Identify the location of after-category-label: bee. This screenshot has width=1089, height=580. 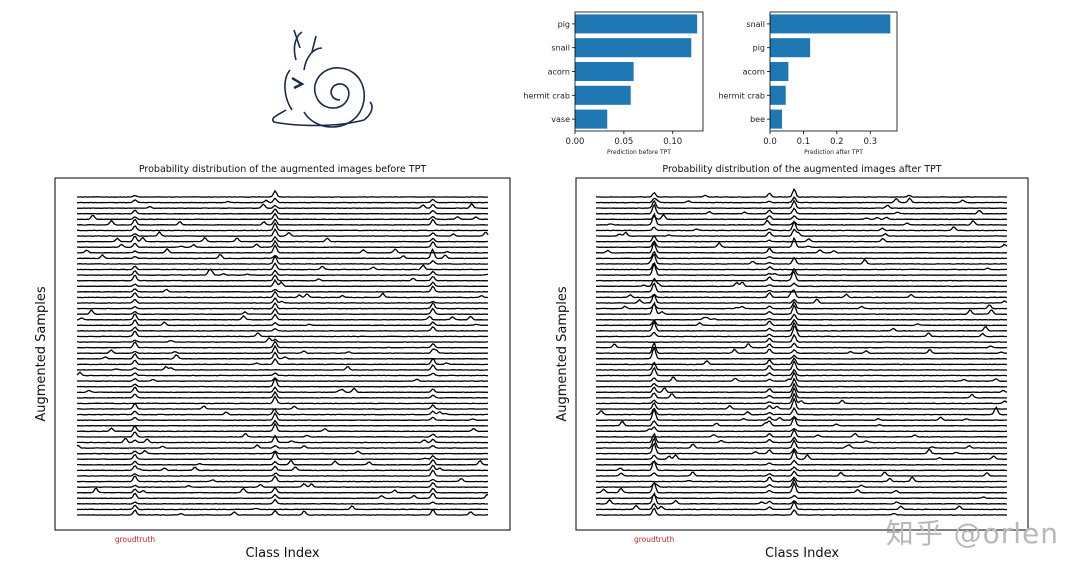
(757, 119).